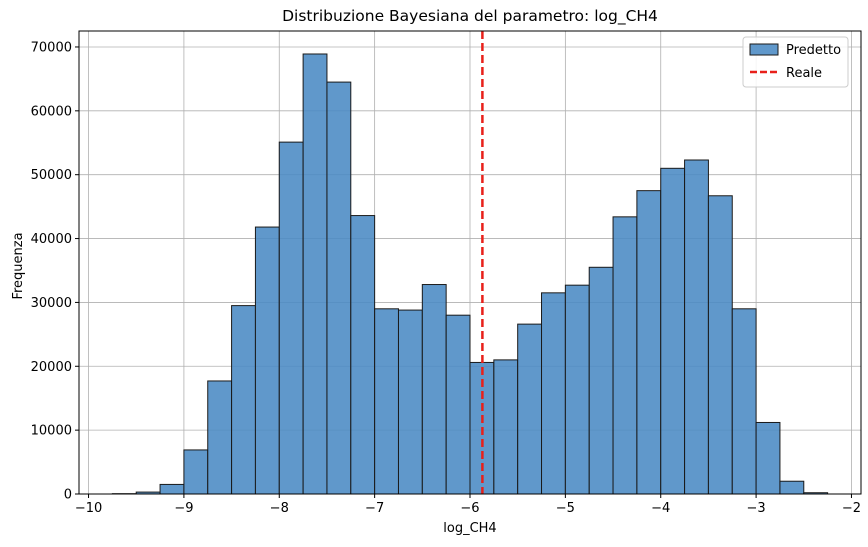 The image size is (868, 547). What do you see at coordinates (565, 508) in the screenshot?
I see `x-tick-label: −5` at bounding box center [565, 508].